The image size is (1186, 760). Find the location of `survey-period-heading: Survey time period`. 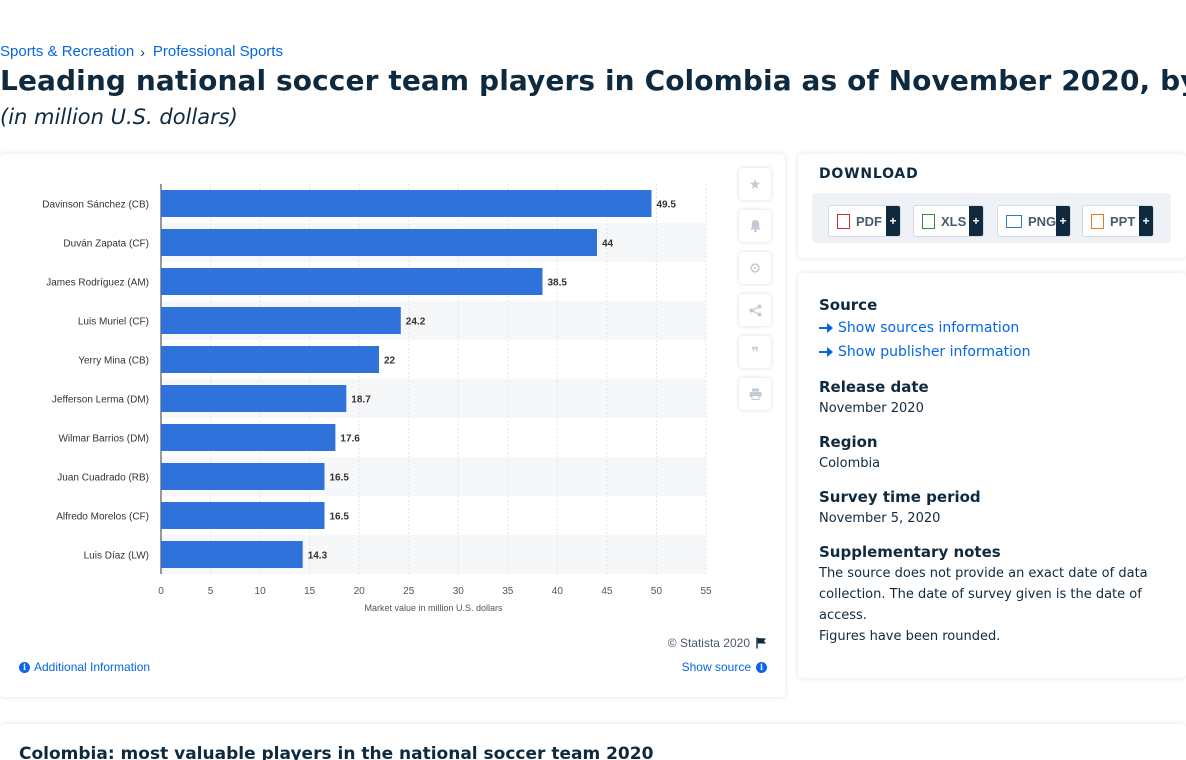

survey-period-heading: Survey time period is located at coordinates (900, 497).